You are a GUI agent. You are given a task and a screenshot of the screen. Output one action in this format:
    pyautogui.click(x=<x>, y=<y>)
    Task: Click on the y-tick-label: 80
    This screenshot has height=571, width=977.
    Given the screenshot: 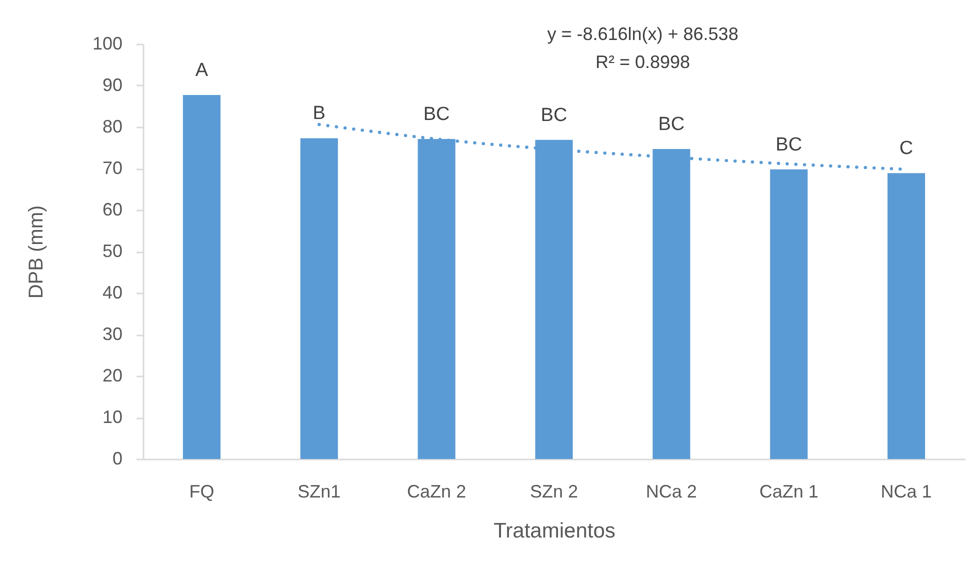 What is the action you would take?
    pyautogui.click(x=112, y=126)
    